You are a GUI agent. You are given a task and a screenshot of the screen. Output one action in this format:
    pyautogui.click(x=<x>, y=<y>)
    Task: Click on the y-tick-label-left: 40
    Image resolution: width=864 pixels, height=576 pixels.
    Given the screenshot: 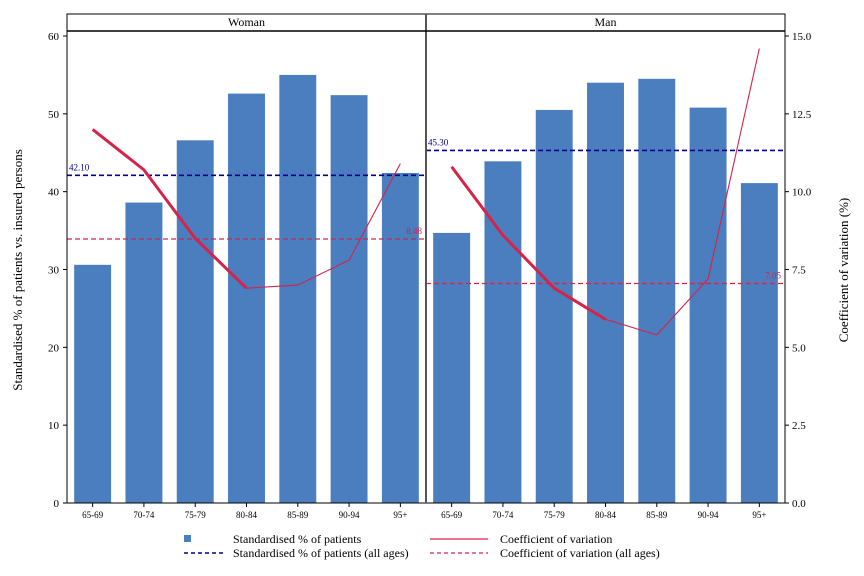 What is the action you would take?
    pyautogui.click(x=54, y=193)
    